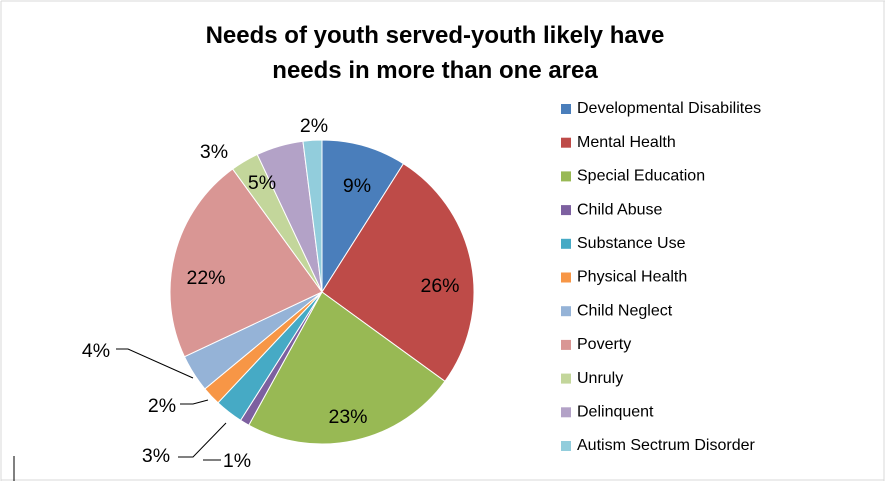  I want to click on legend-label-developmental-disabilites: Developmental Disabilites, so click(669, 108).